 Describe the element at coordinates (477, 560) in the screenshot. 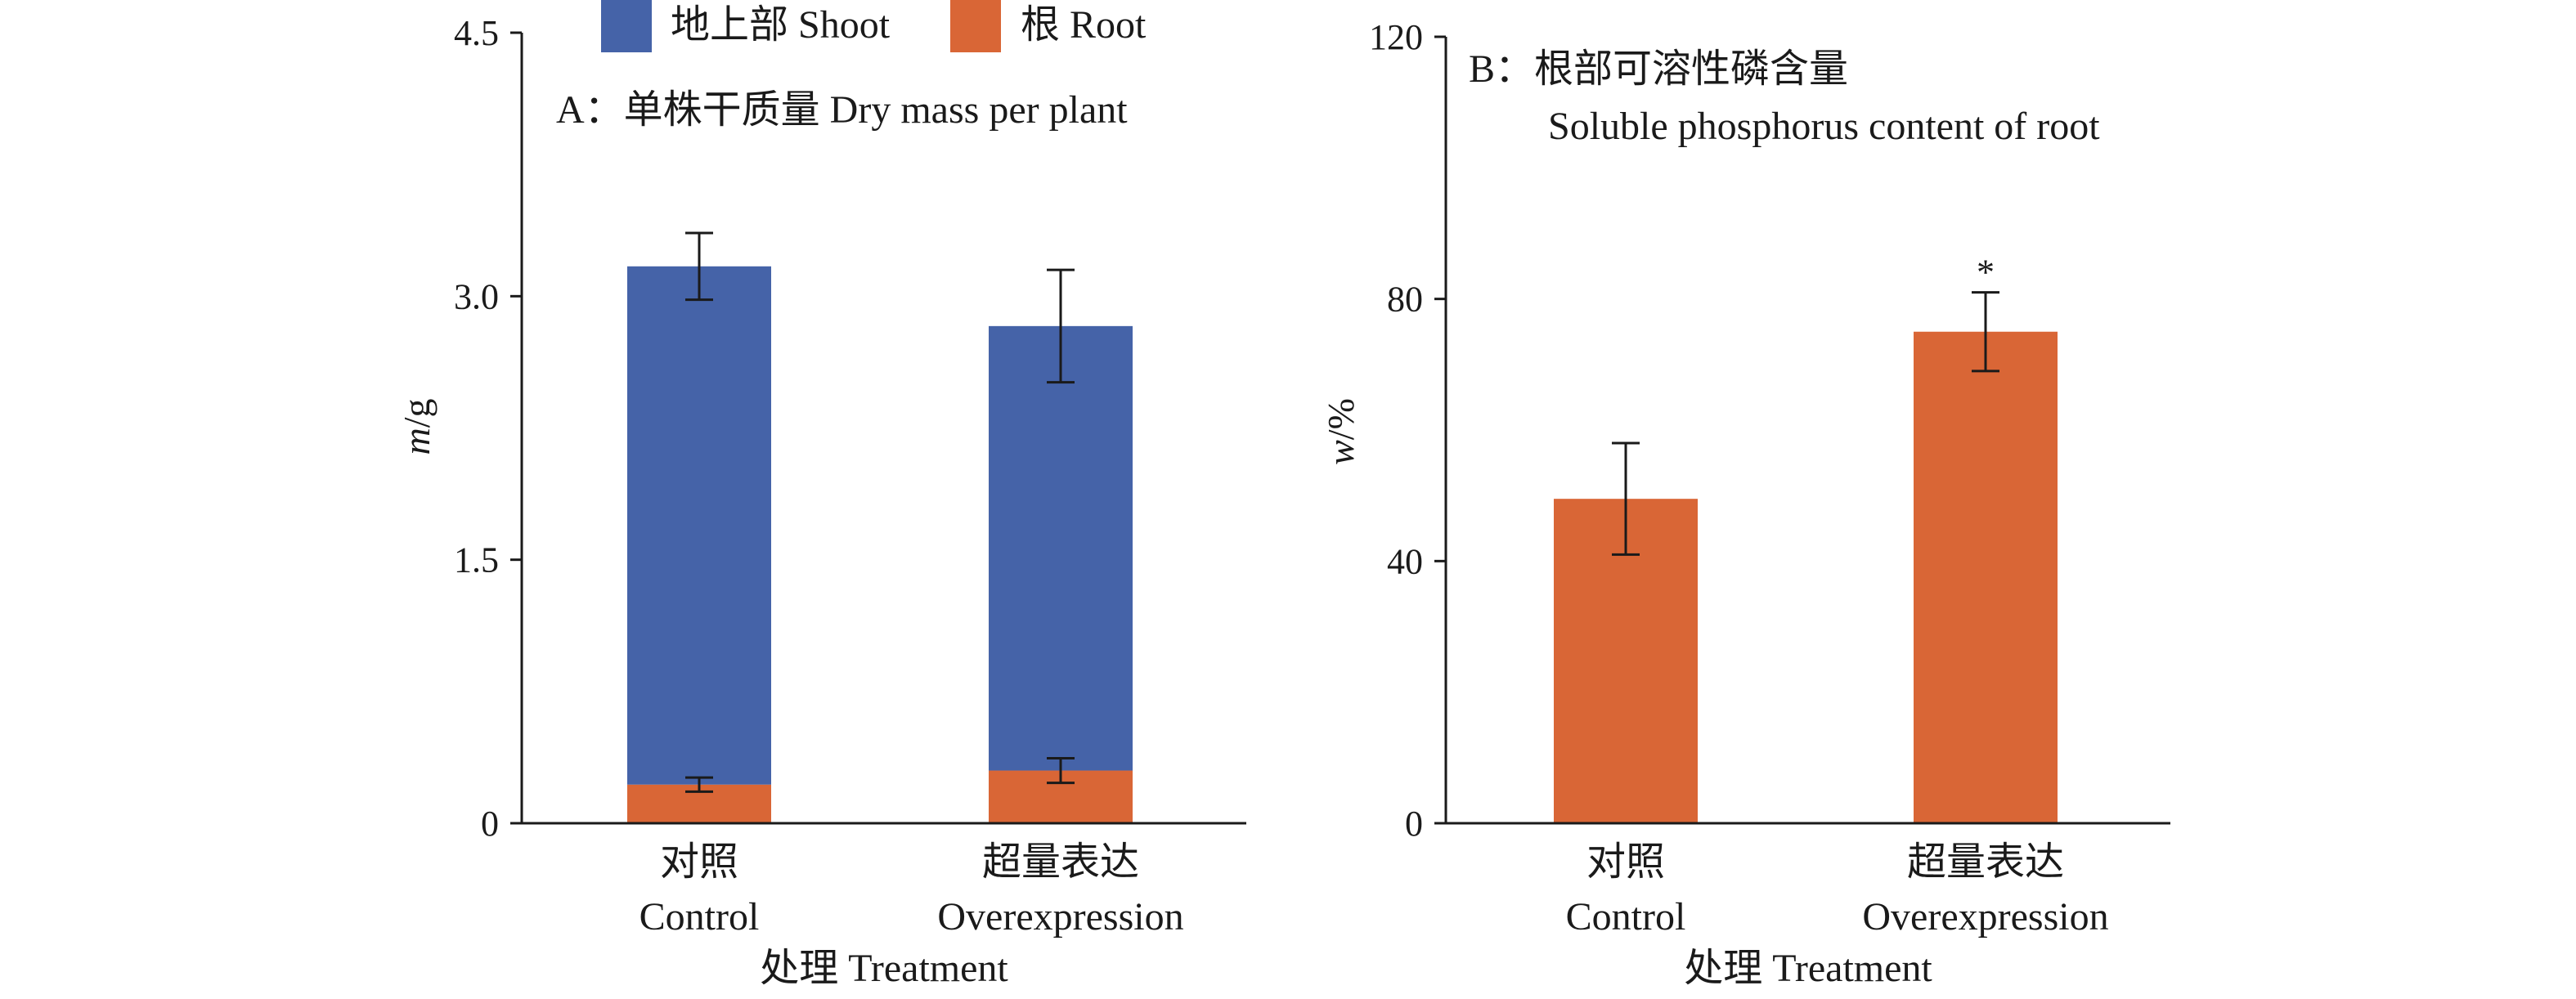

I see `chart-a-y-tick-label: 1.5` at that location.